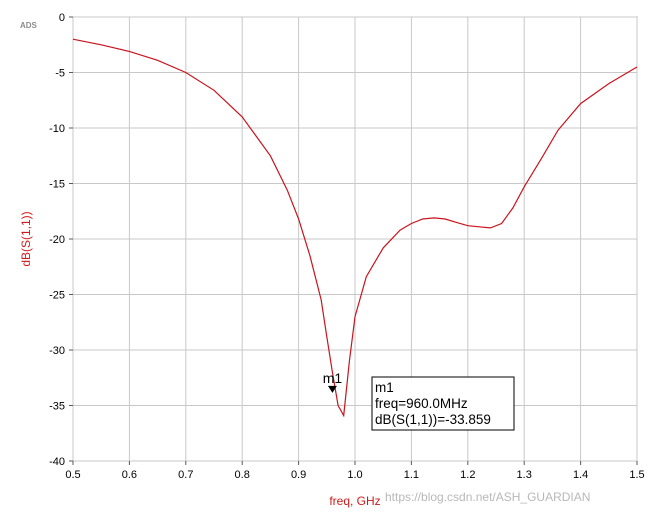  I want to click on y-tick-label: -30, so click(57, 351).